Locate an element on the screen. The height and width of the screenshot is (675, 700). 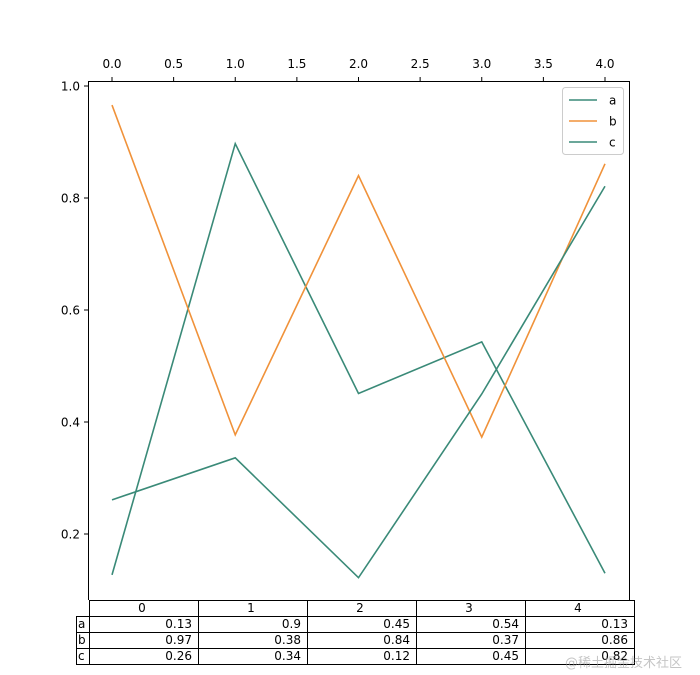
y-tick-label: 0.8 is located at coordinates (70, 199).